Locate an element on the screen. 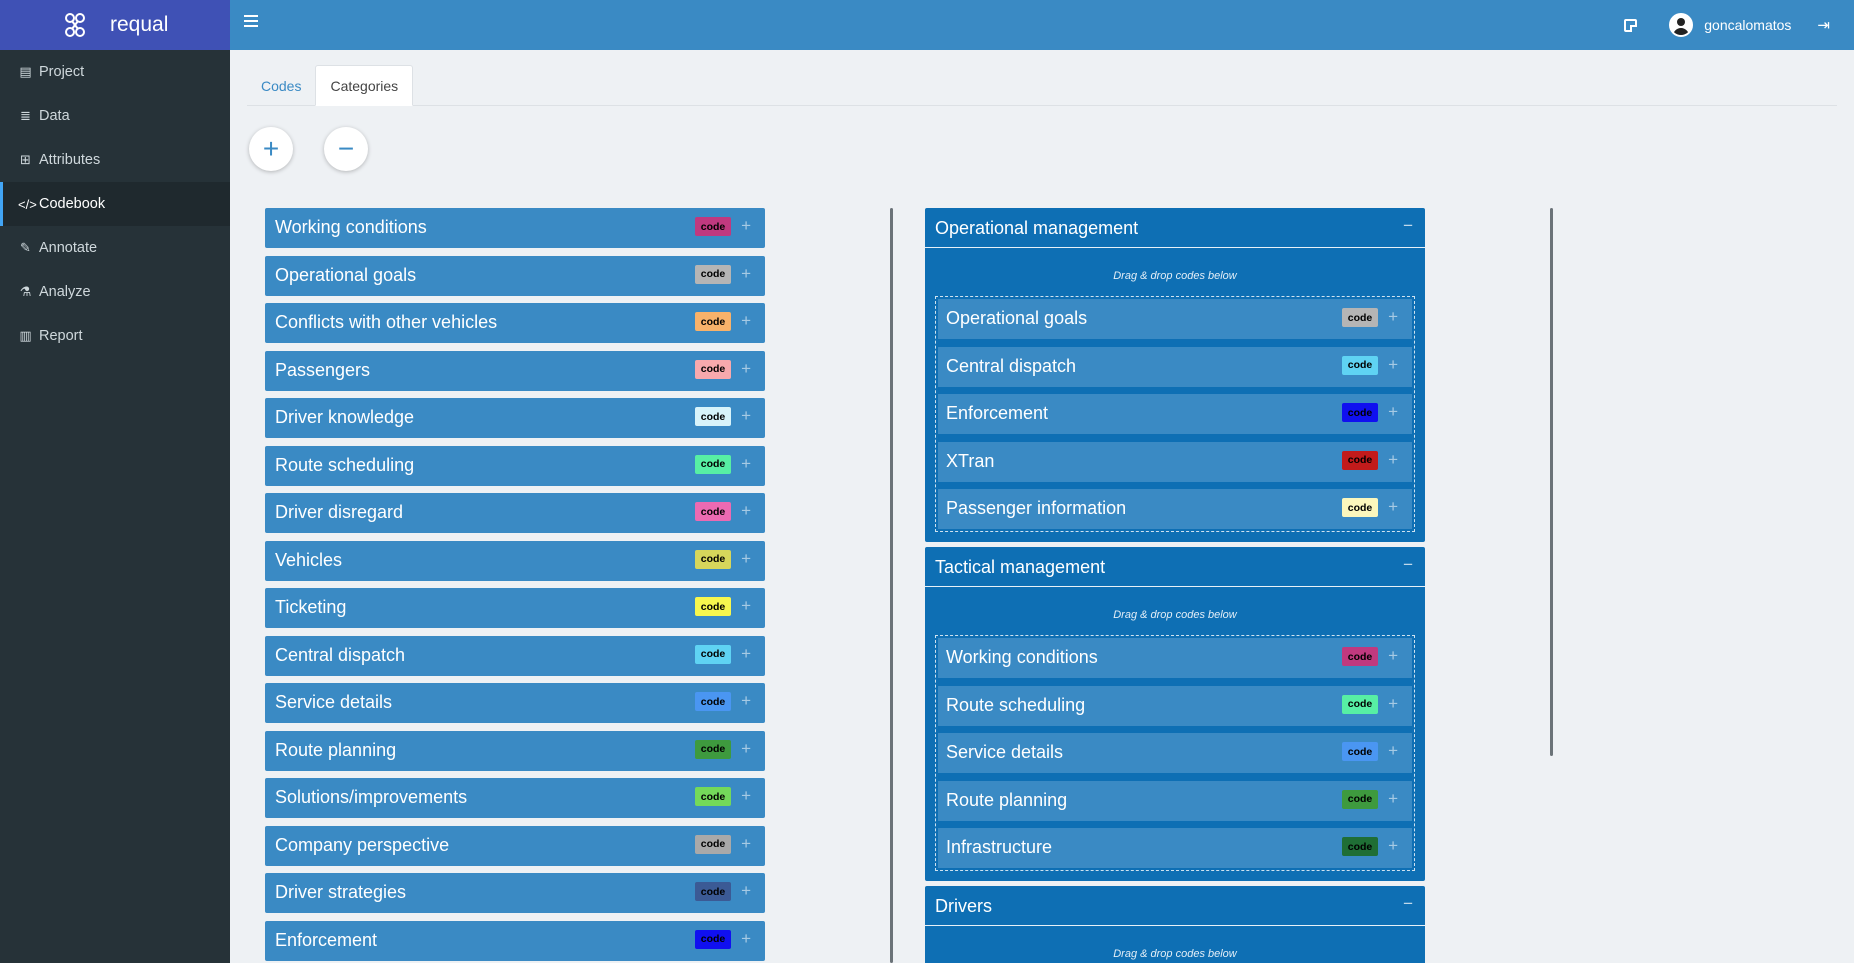  sidebar-item-codebook: </> Codebook is located at coordinates (115, 204).